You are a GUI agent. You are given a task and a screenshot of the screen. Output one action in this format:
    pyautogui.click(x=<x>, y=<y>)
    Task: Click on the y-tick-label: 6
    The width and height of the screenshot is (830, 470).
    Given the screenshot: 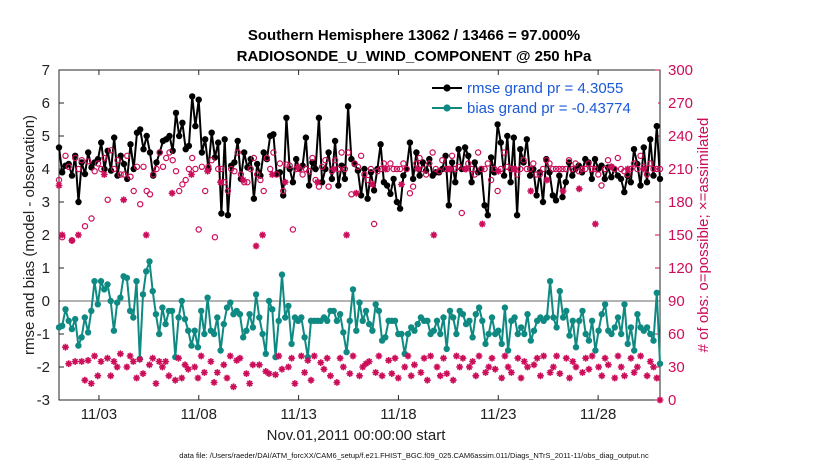 What is the action you would take?
    pyautogui.click(x=46, y=103)
    